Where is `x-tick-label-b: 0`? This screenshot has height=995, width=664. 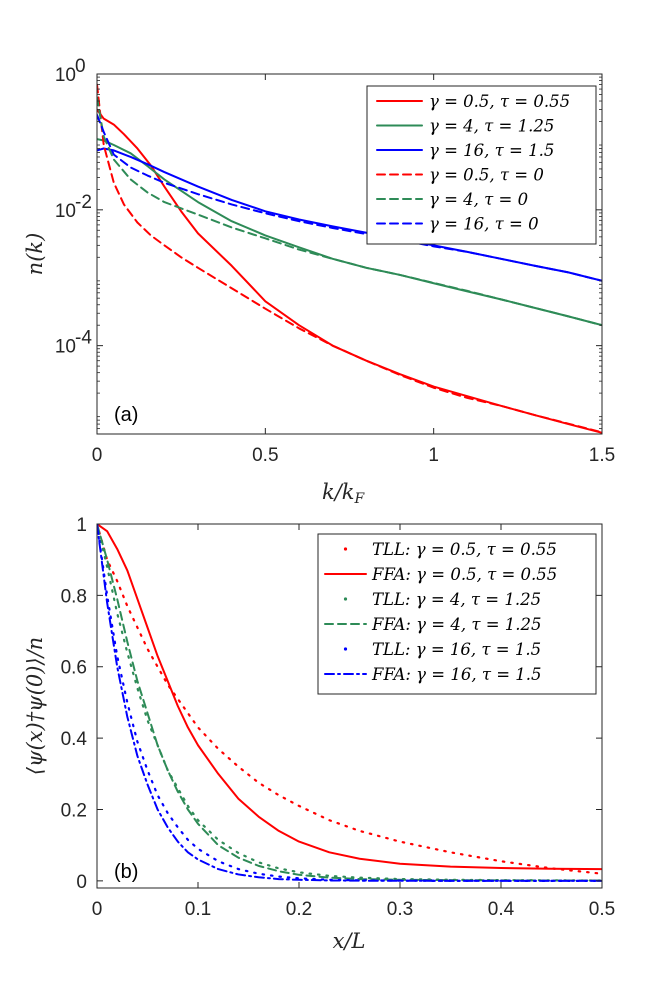 x-tick-label-b: 0 is located at coordinates (97, 909).